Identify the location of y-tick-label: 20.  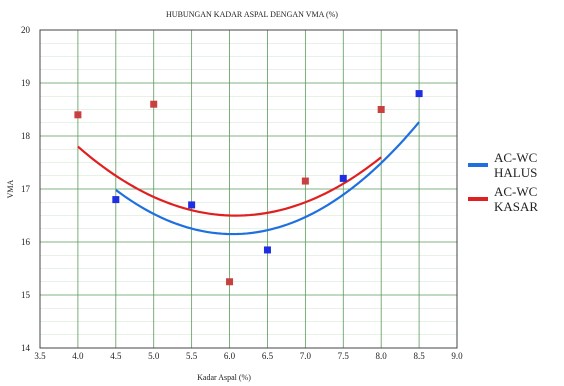
(26, 30).